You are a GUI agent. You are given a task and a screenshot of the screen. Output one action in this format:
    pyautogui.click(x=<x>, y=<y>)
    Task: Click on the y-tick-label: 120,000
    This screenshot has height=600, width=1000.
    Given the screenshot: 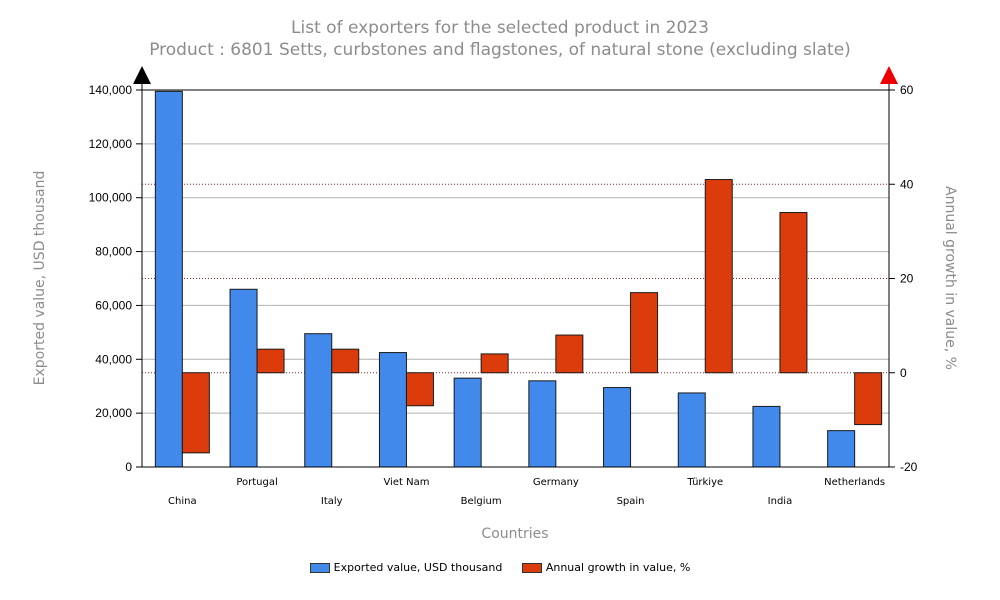 What is the action you would take?
    pyautogui.click(x=111, y=144)
    